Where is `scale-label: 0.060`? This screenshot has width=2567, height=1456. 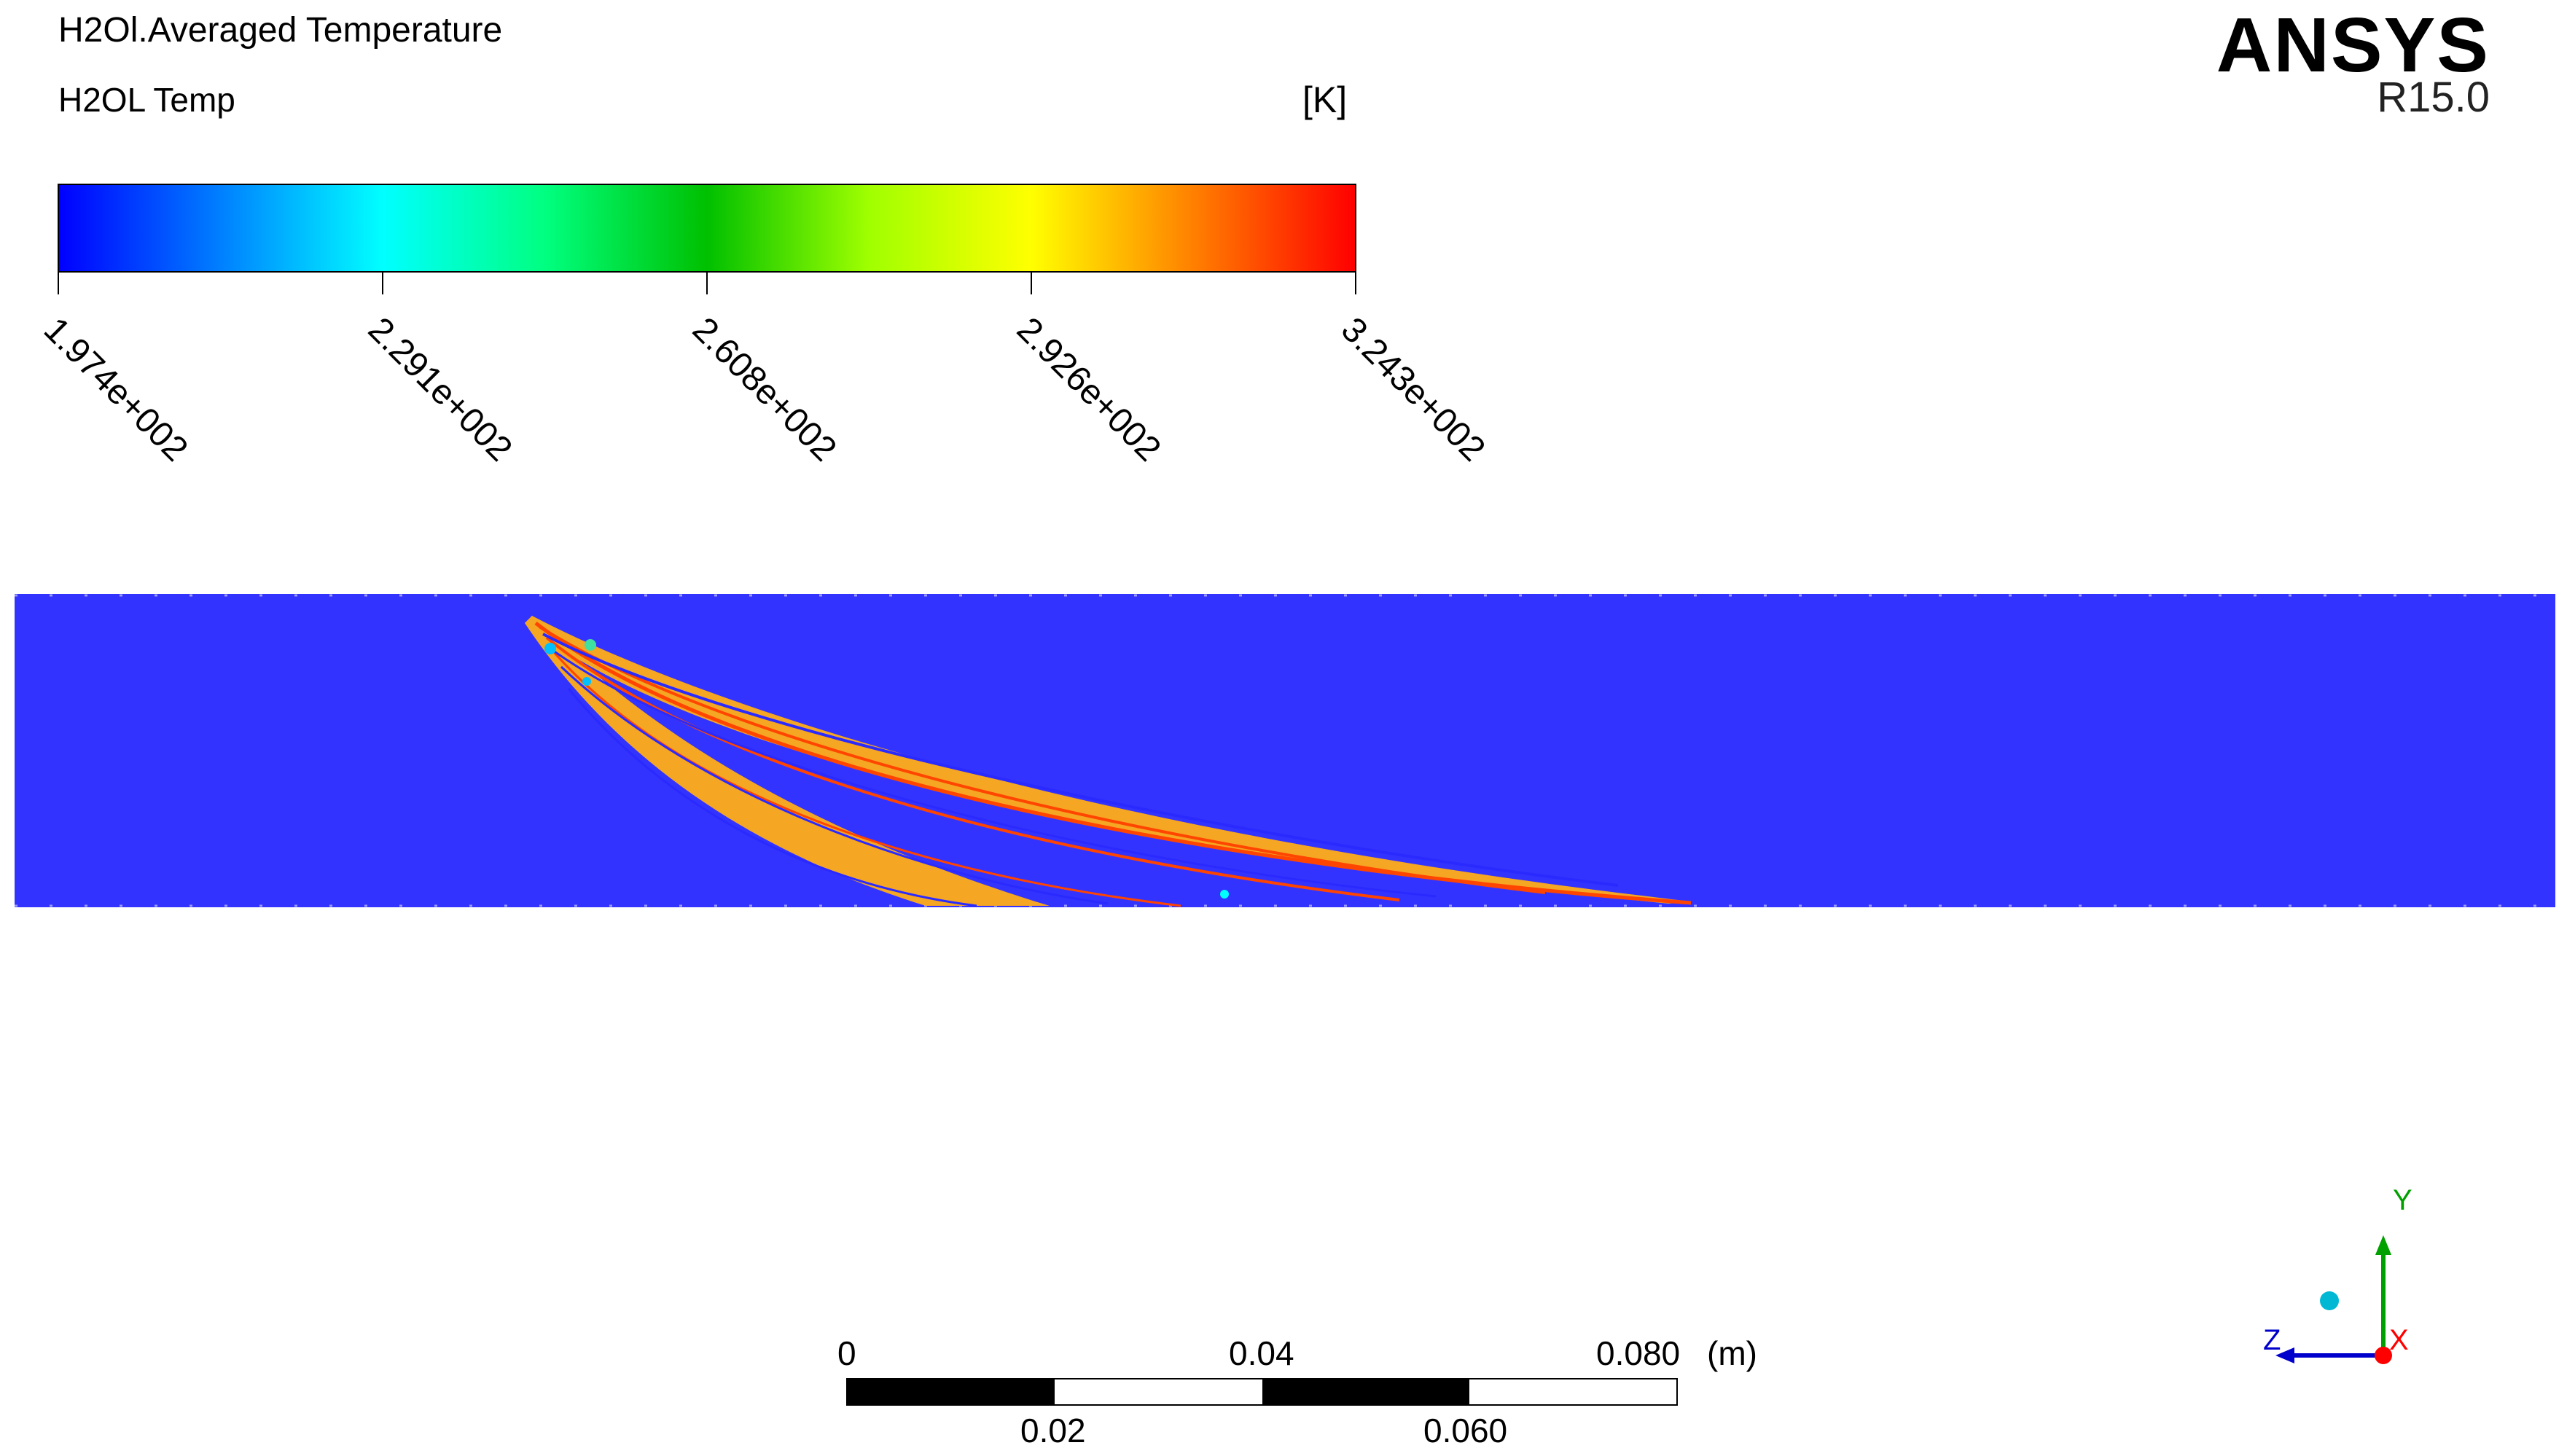 scale-label: 0.060 is located at coordinates (1465, 1430).